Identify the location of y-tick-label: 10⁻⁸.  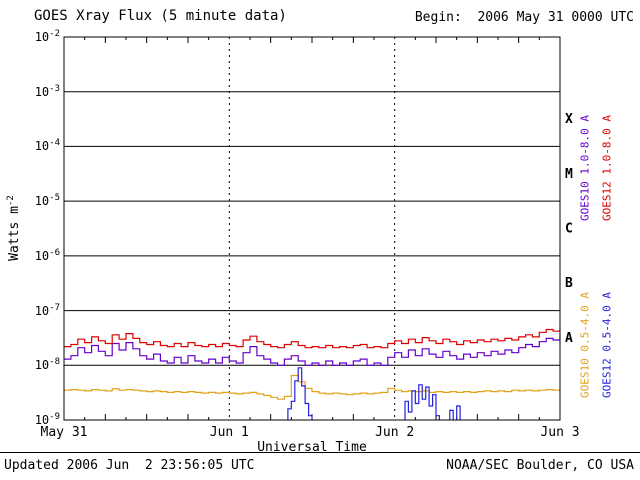
(47, 365).